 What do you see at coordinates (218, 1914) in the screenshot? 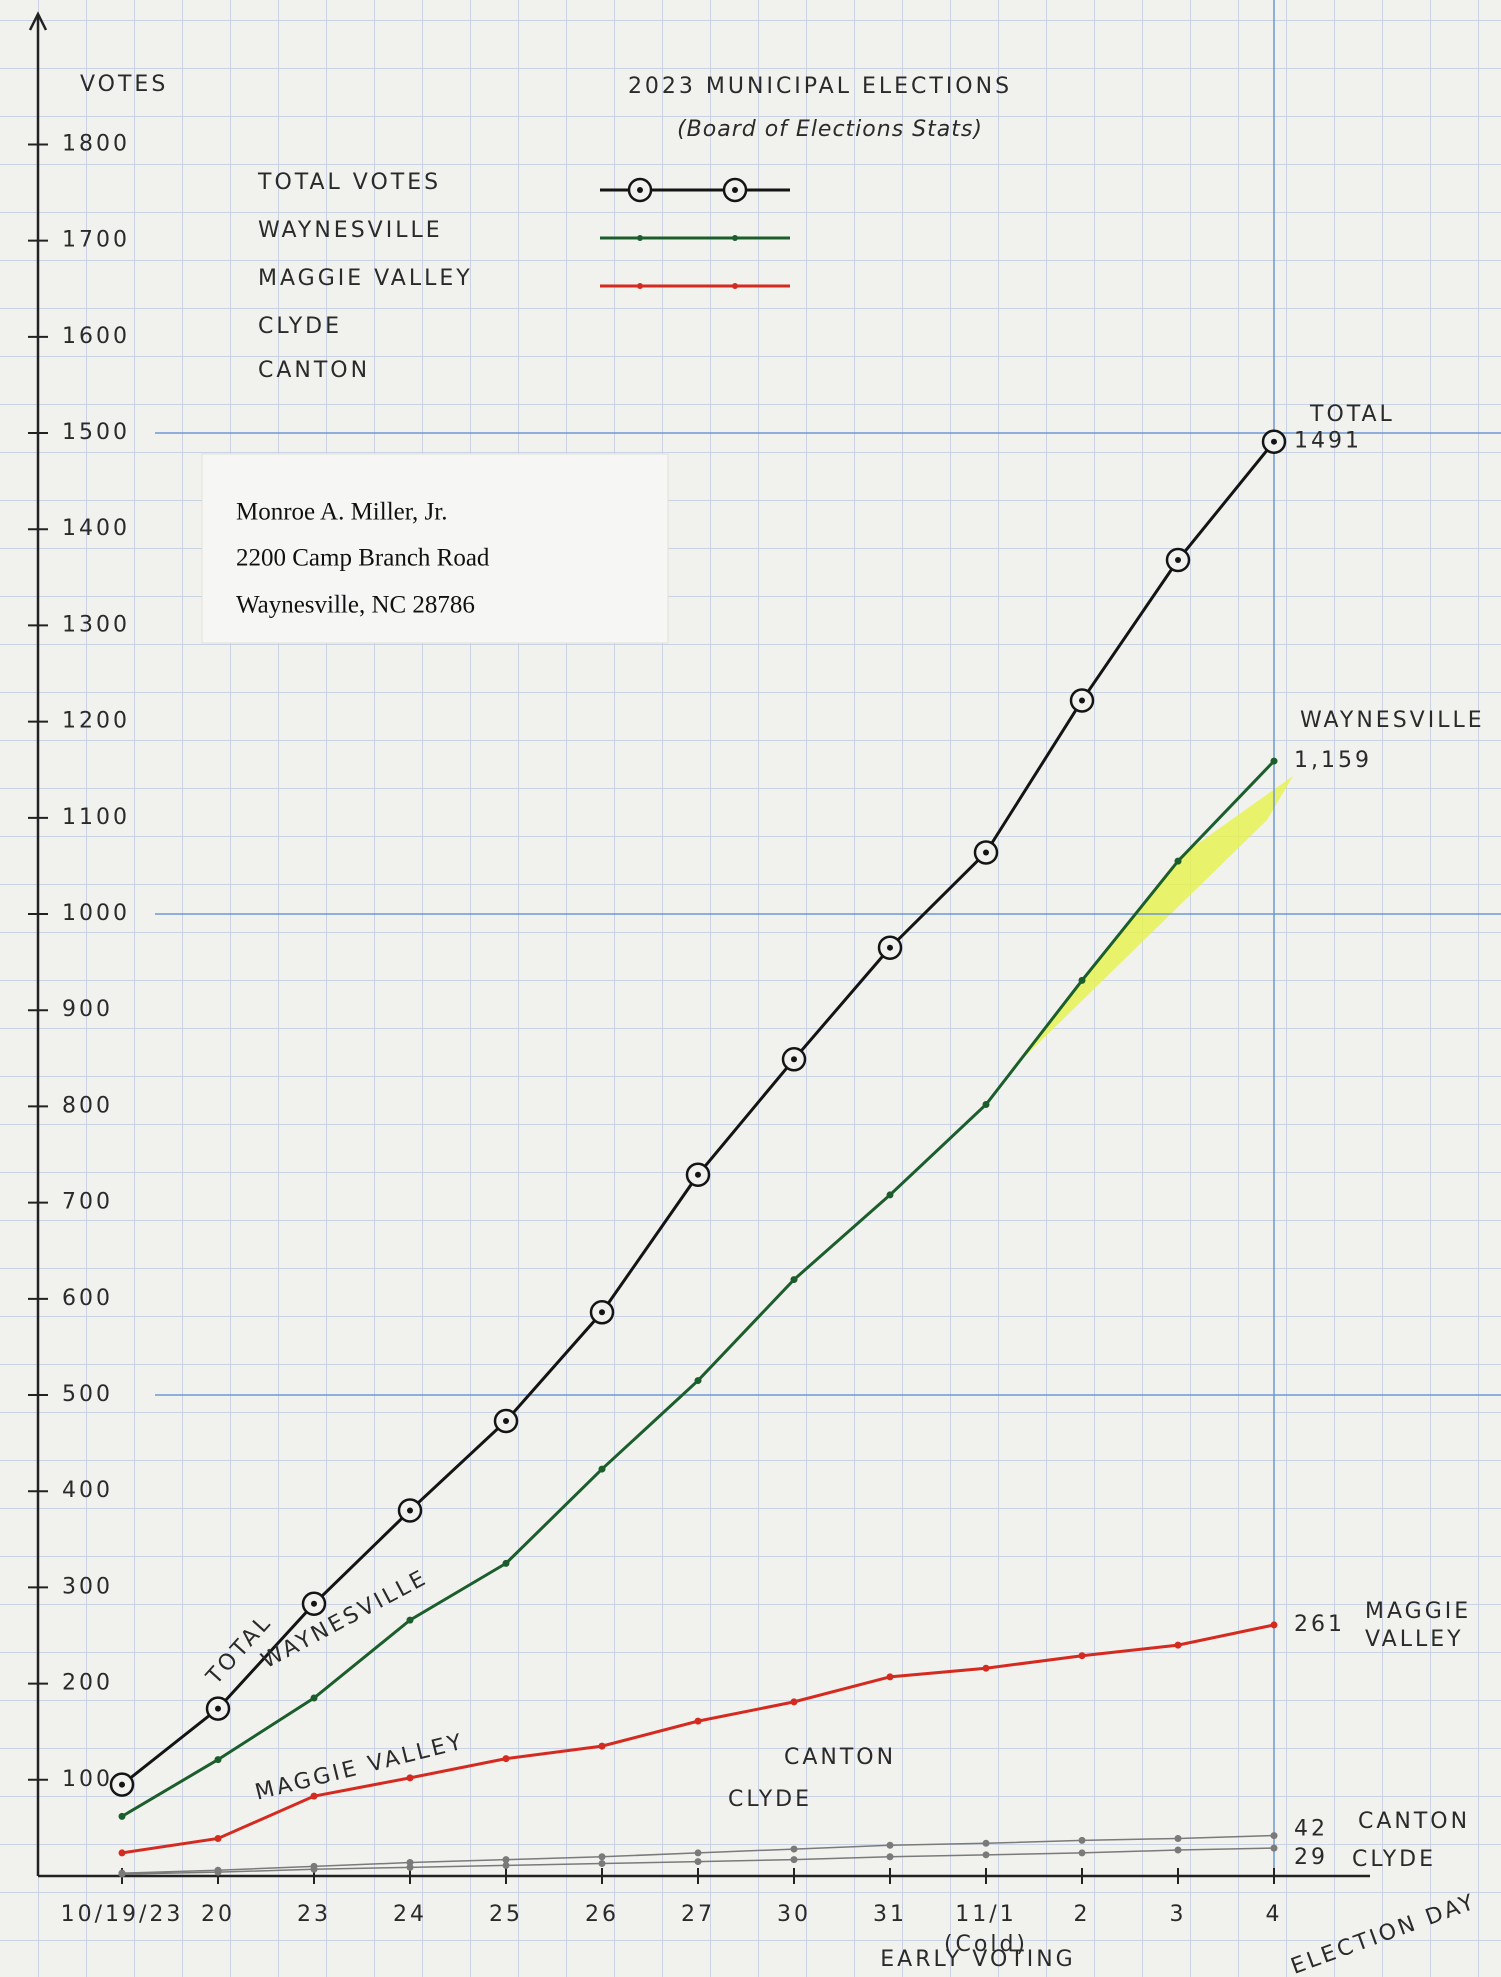
I see `x-tick-label: 20` at bounding box center [218, 1914].